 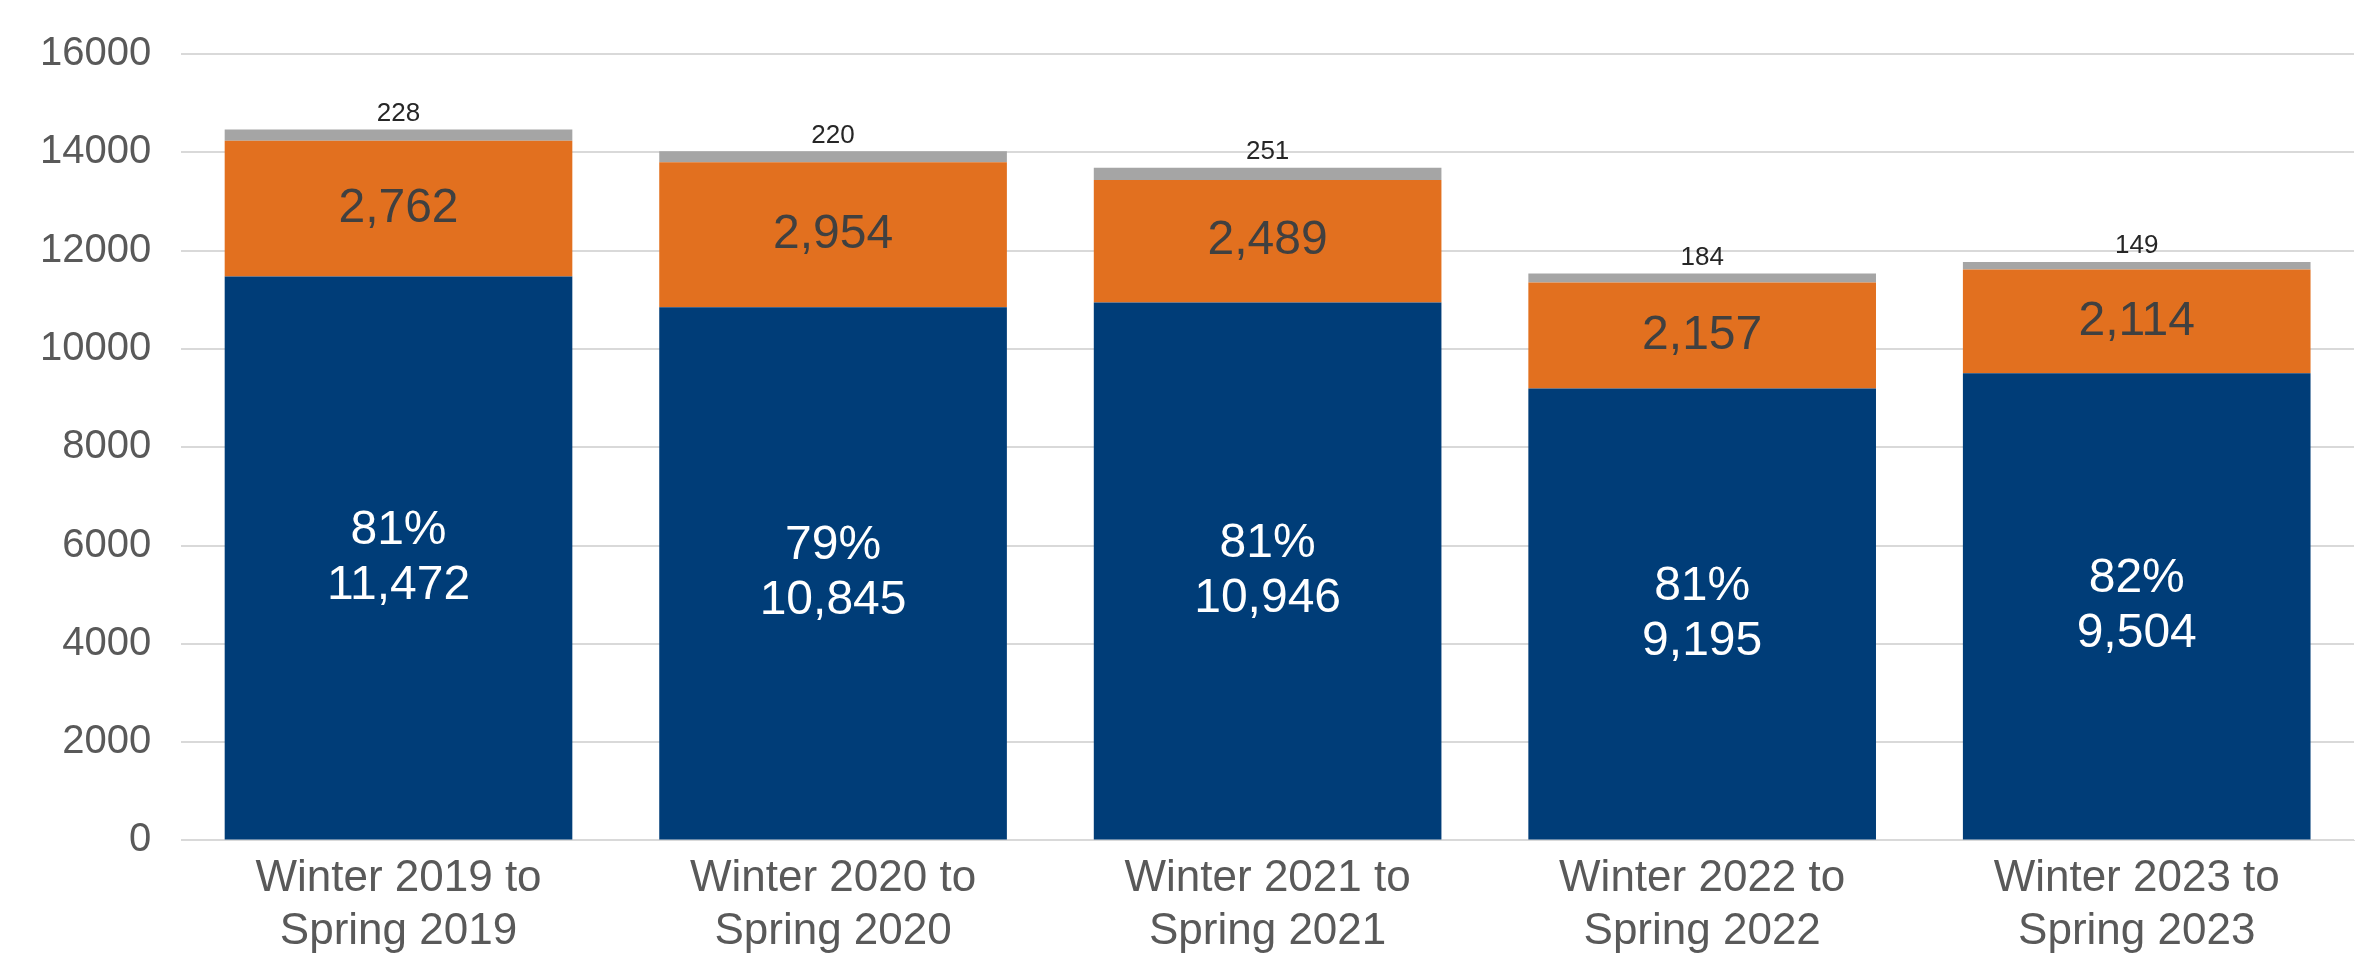 What do you see at coordinates (1267, 149) in the screenshot?
I see `data-label: 251` at bounding box center [1267, 149].